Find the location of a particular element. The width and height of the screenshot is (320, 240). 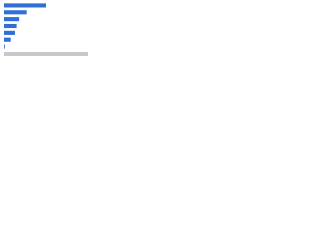

chart is located at coordinates (46, 29).